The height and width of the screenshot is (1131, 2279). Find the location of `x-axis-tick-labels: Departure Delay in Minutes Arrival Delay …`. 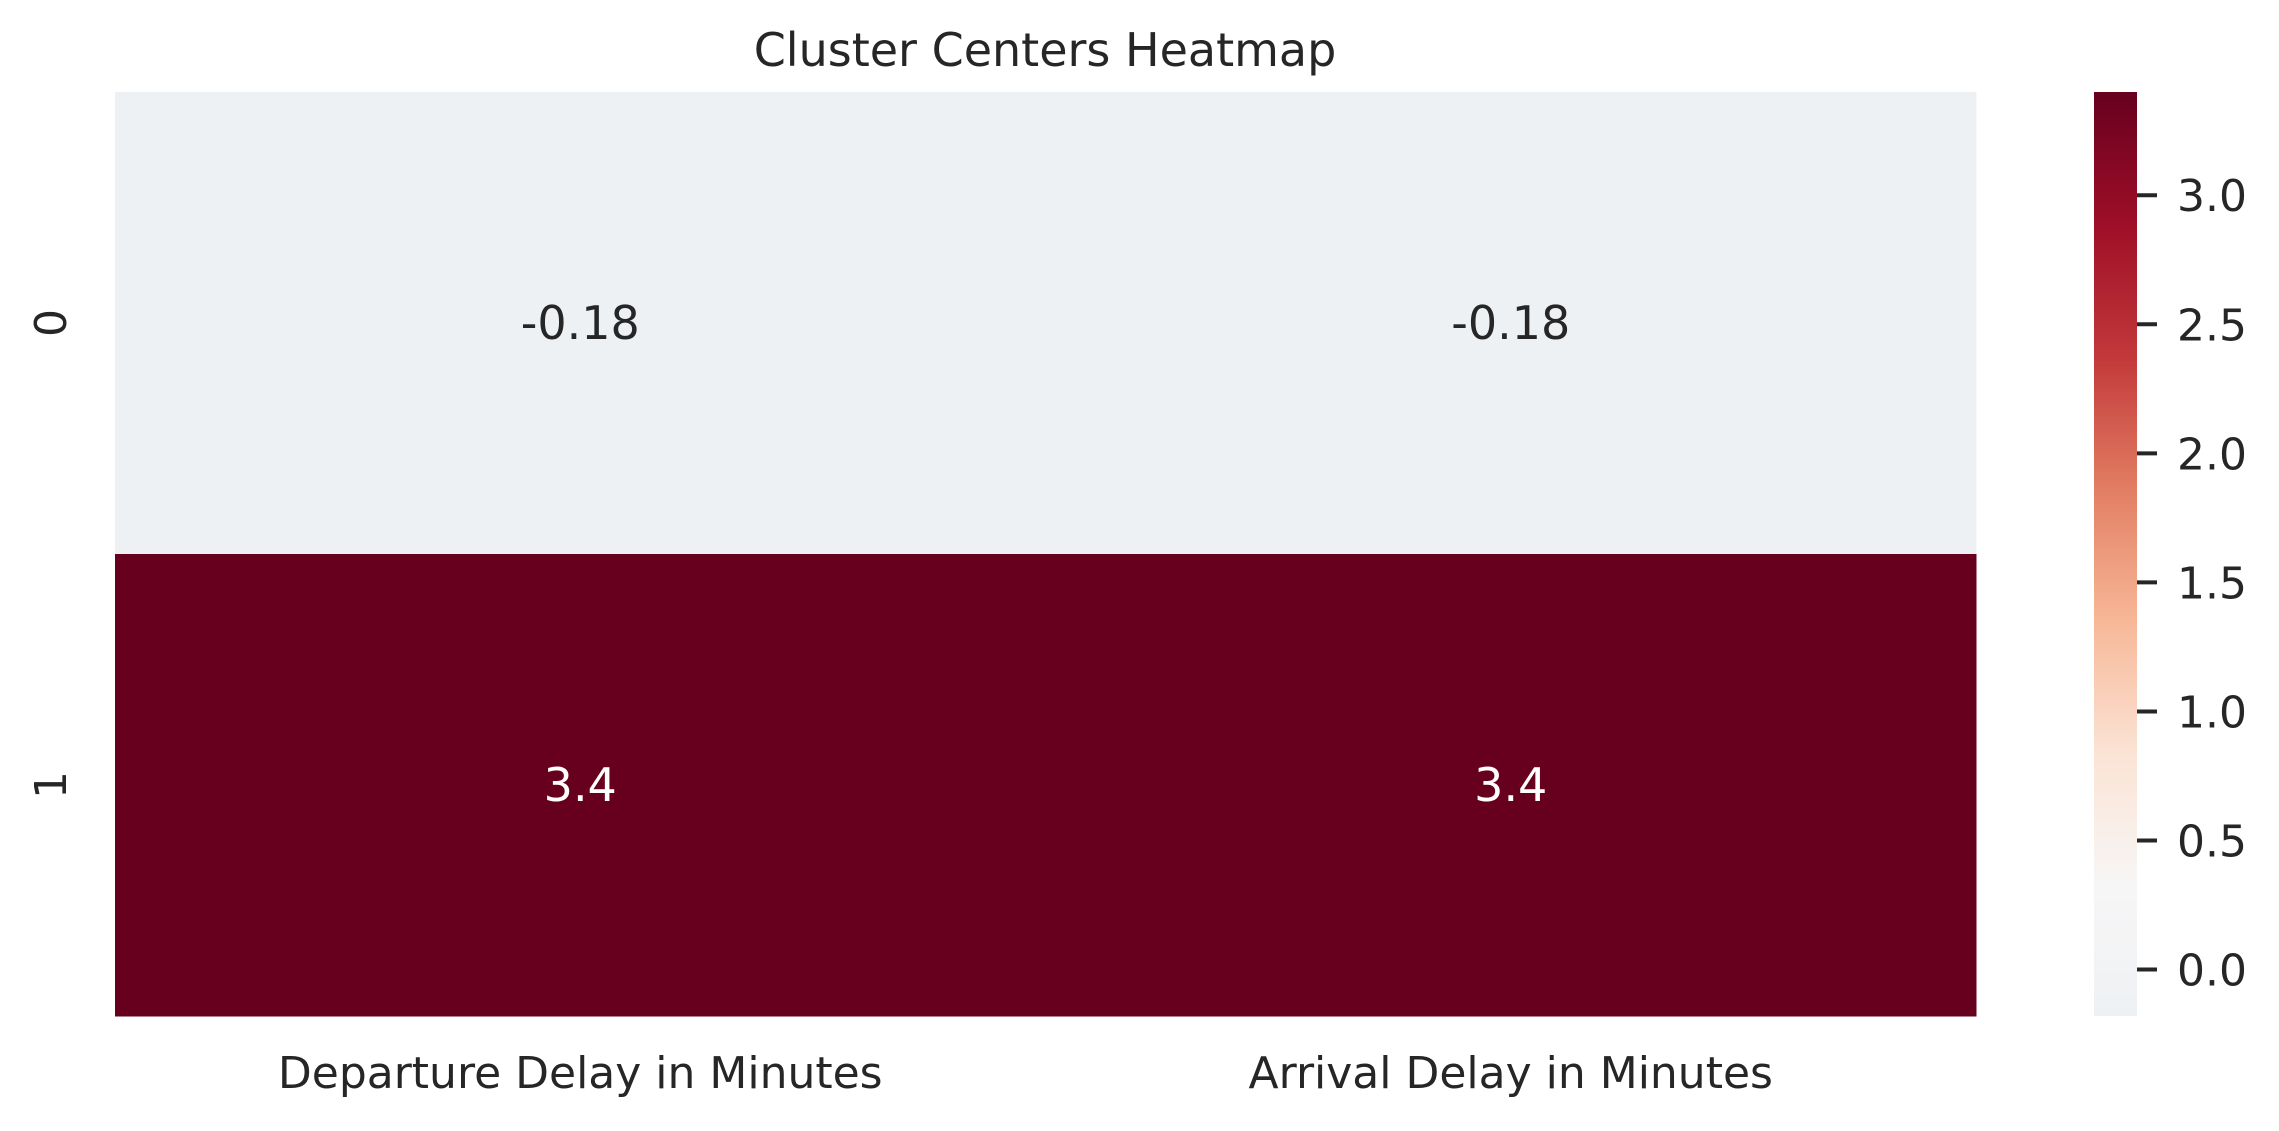

x-axis-tick-labels: Departure Delay in Minutes Arrival Delay … is located at coordinates (1025, 1073).